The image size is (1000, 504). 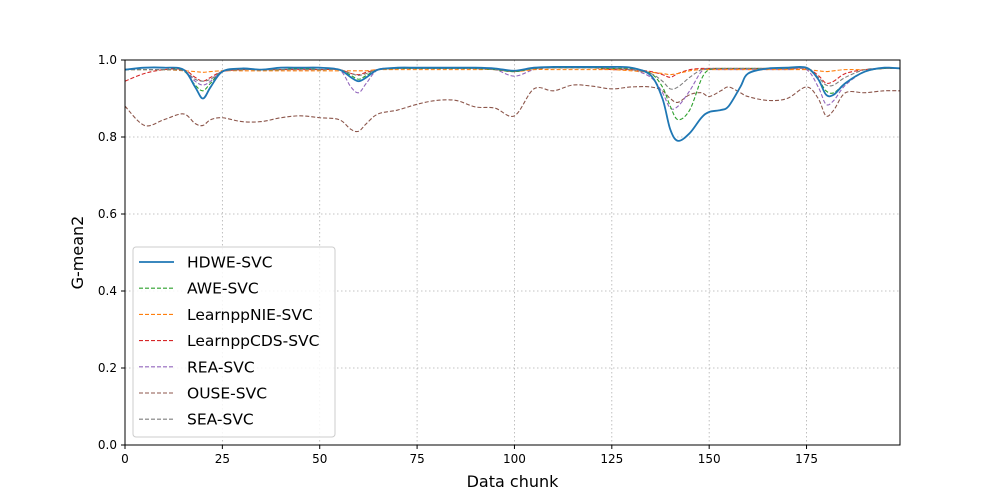 I want to click on series-line-ouse-svc, so click(x=512, y=108).